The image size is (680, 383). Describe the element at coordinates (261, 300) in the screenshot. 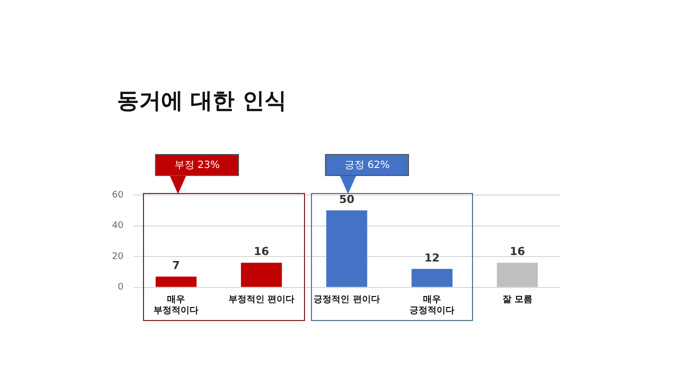

I see `x-tick-label: 부정적인 편이다` at that location.